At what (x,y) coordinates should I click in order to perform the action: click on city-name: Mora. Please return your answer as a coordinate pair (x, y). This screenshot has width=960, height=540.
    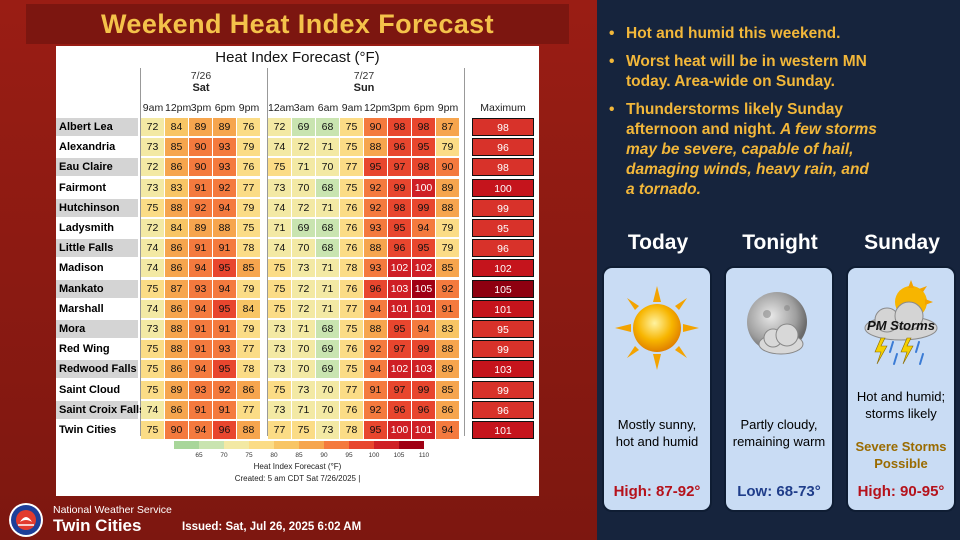
    Looking at the image, I should click on (97, 329).